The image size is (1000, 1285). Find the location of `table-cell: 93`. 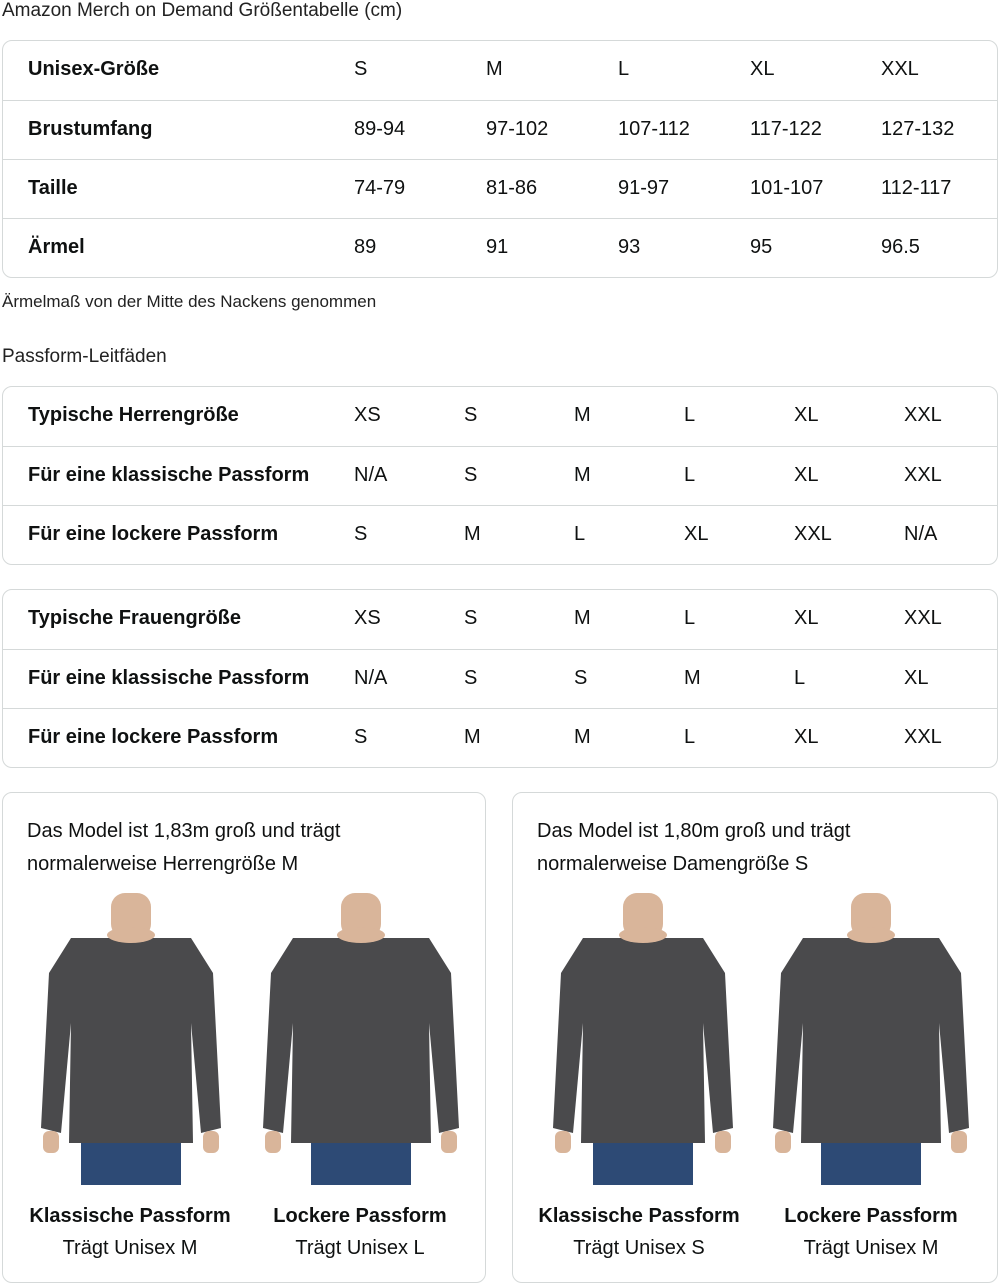

table-cell: 93 is located at coordinates (629, 247).